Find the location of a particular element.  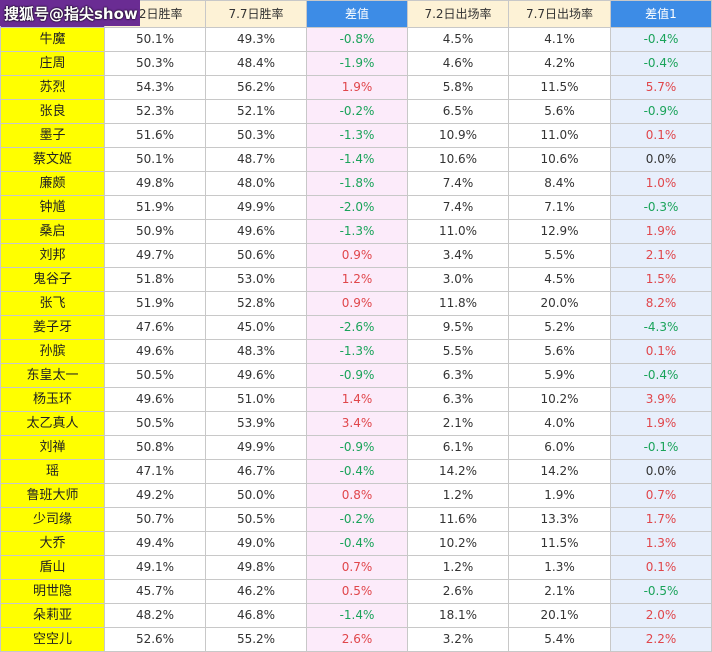

pickrate-72-cell: 6.3% is located at coordinates (458, 399).